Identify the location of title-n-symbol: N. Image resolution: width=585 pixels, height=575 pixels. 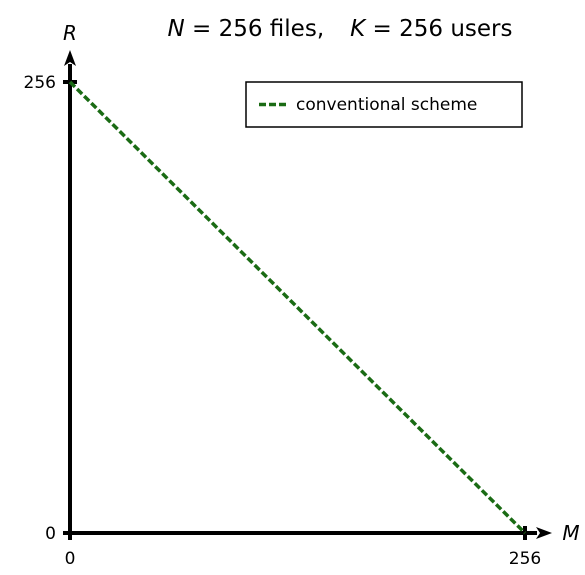
(175, 29).